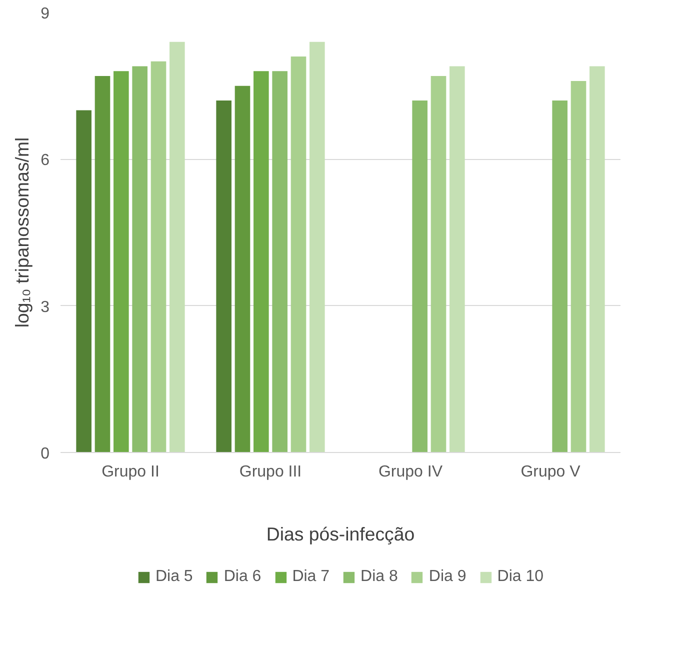  I want to click on y-tick-label: 0, so click(45, 454).